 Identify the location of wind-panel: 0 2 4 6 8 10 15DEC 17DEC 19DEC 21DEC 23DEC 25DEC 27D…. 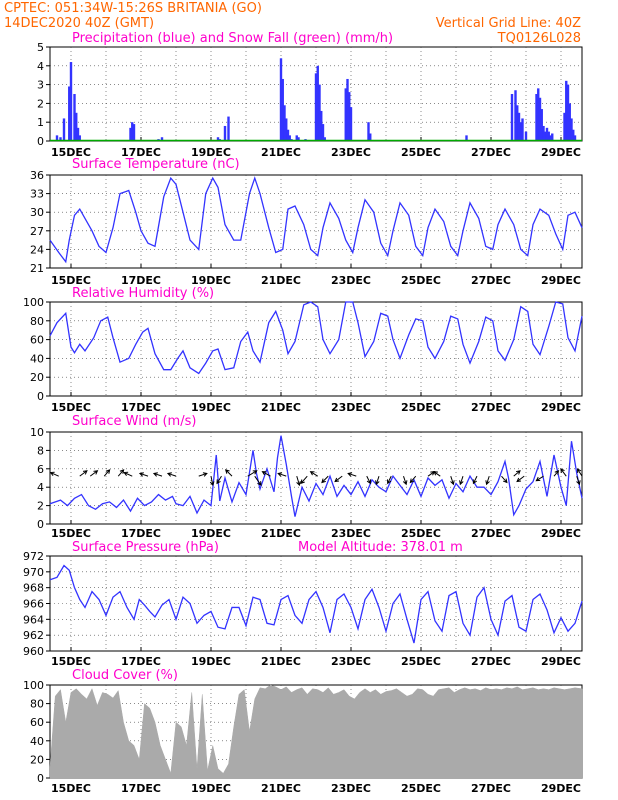
(306, 483).